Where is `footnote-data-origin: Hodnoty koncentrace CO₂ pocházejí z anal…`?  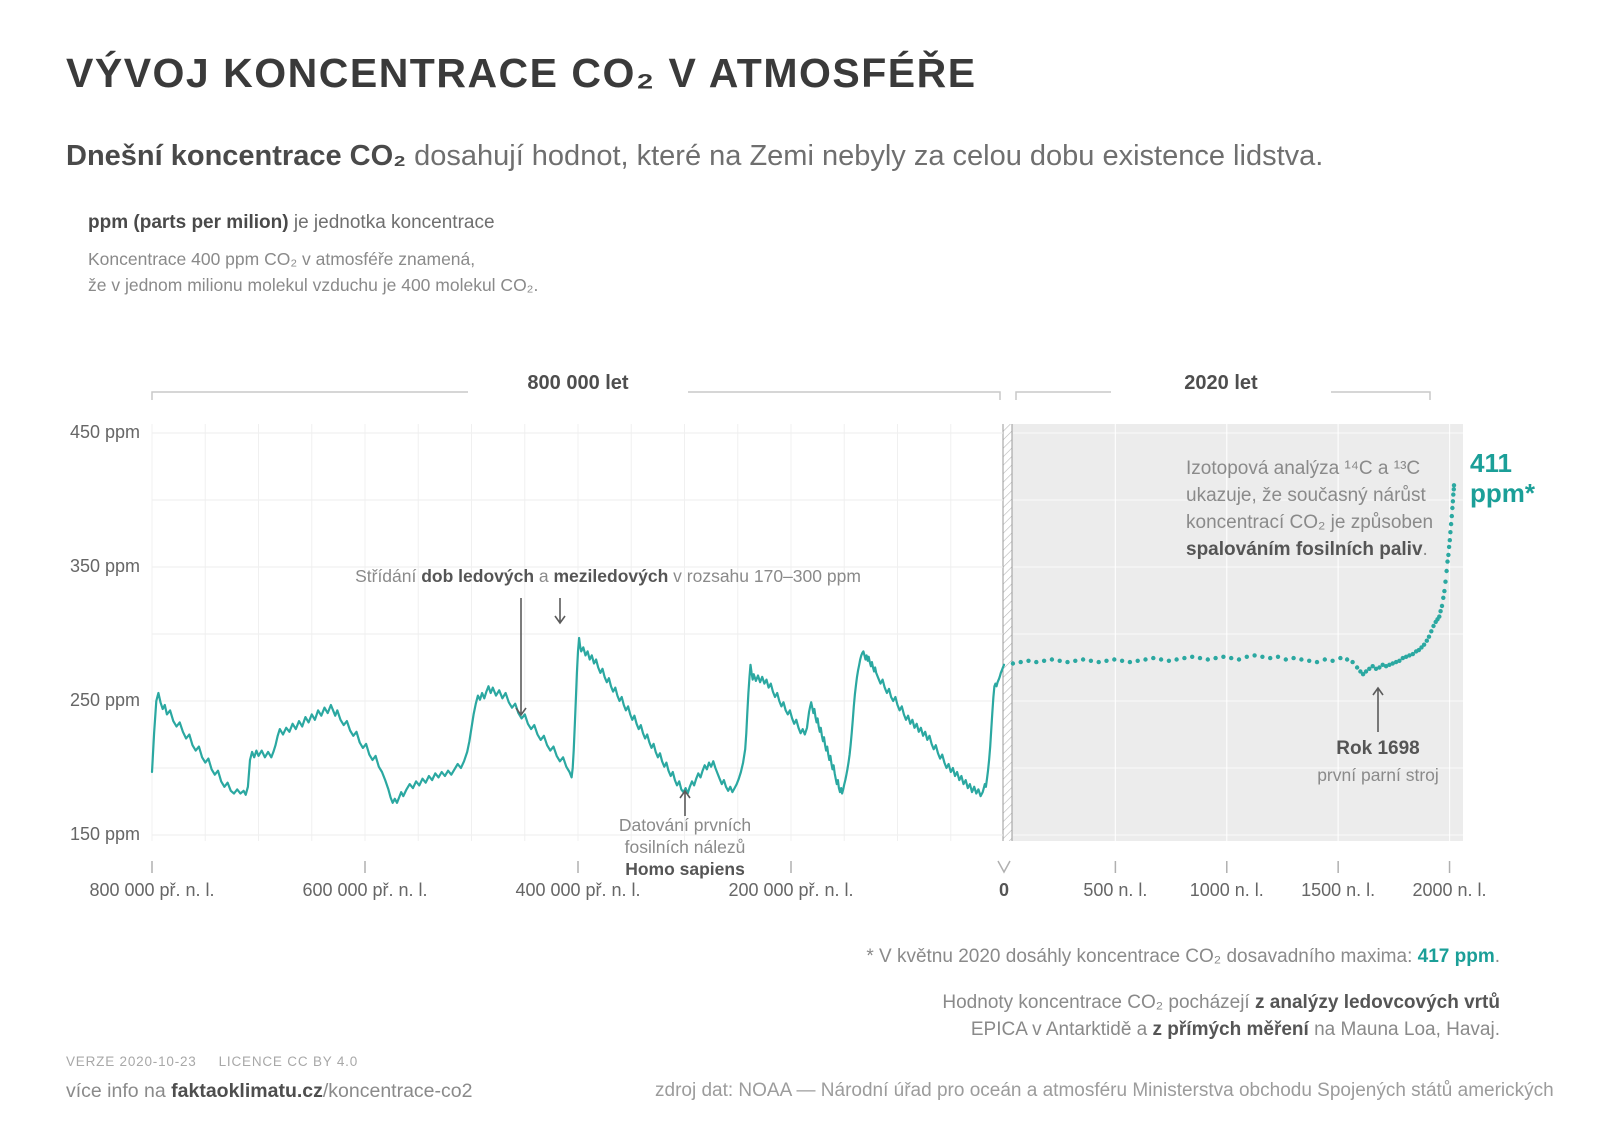 footnote-data-origin: Hodnoty koncentrace CO₂ pocházejí z anal… is located at coordinates (1221, 1016).